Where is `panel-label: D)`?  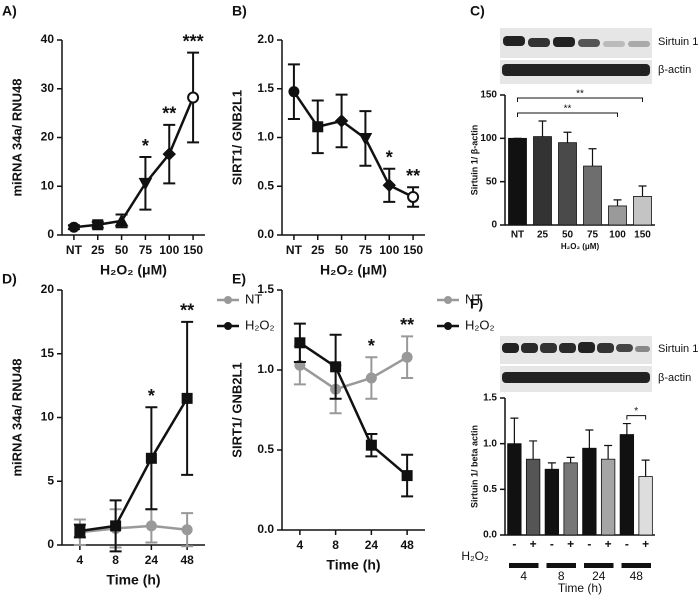
panel-label: D) is located at coordinates (9, 279).